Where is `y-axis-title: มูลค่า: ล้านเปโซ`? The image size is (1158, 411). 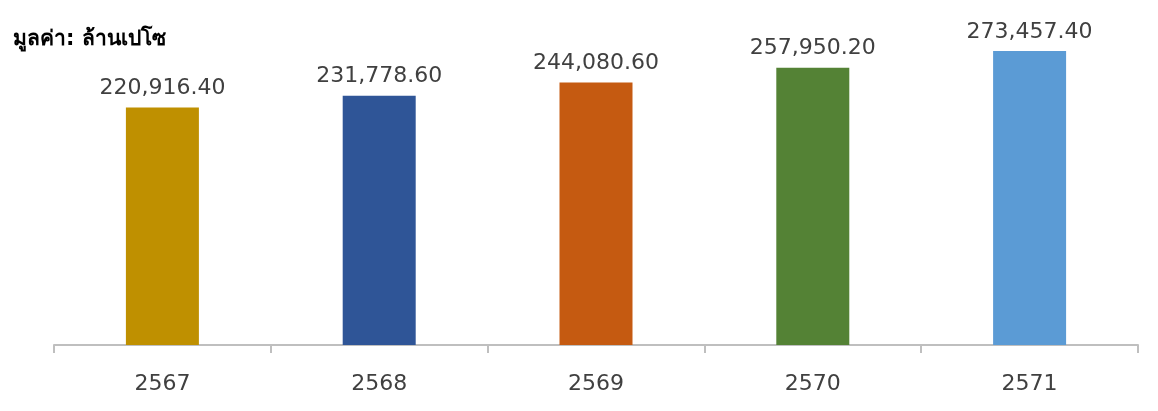
y-axis-title: มูลค่า: ล้านเปโซ is located at coordinates (89, 38).